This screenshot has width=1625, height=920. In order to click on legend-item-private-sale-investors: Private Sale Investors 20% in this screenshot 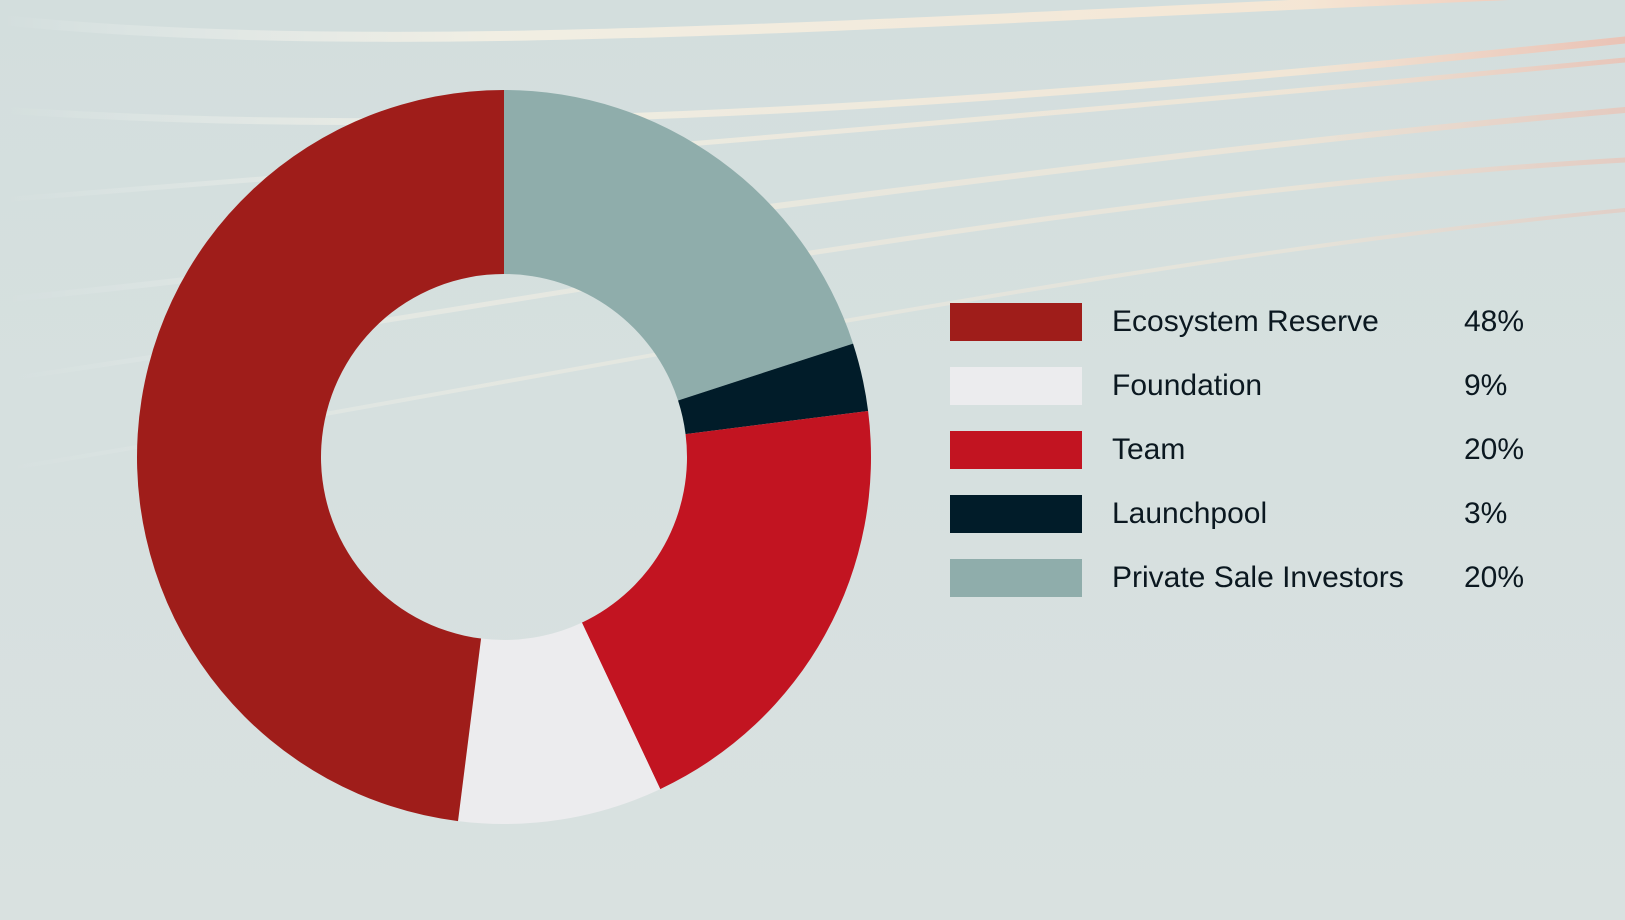, I will do `click(1260, 578)`.